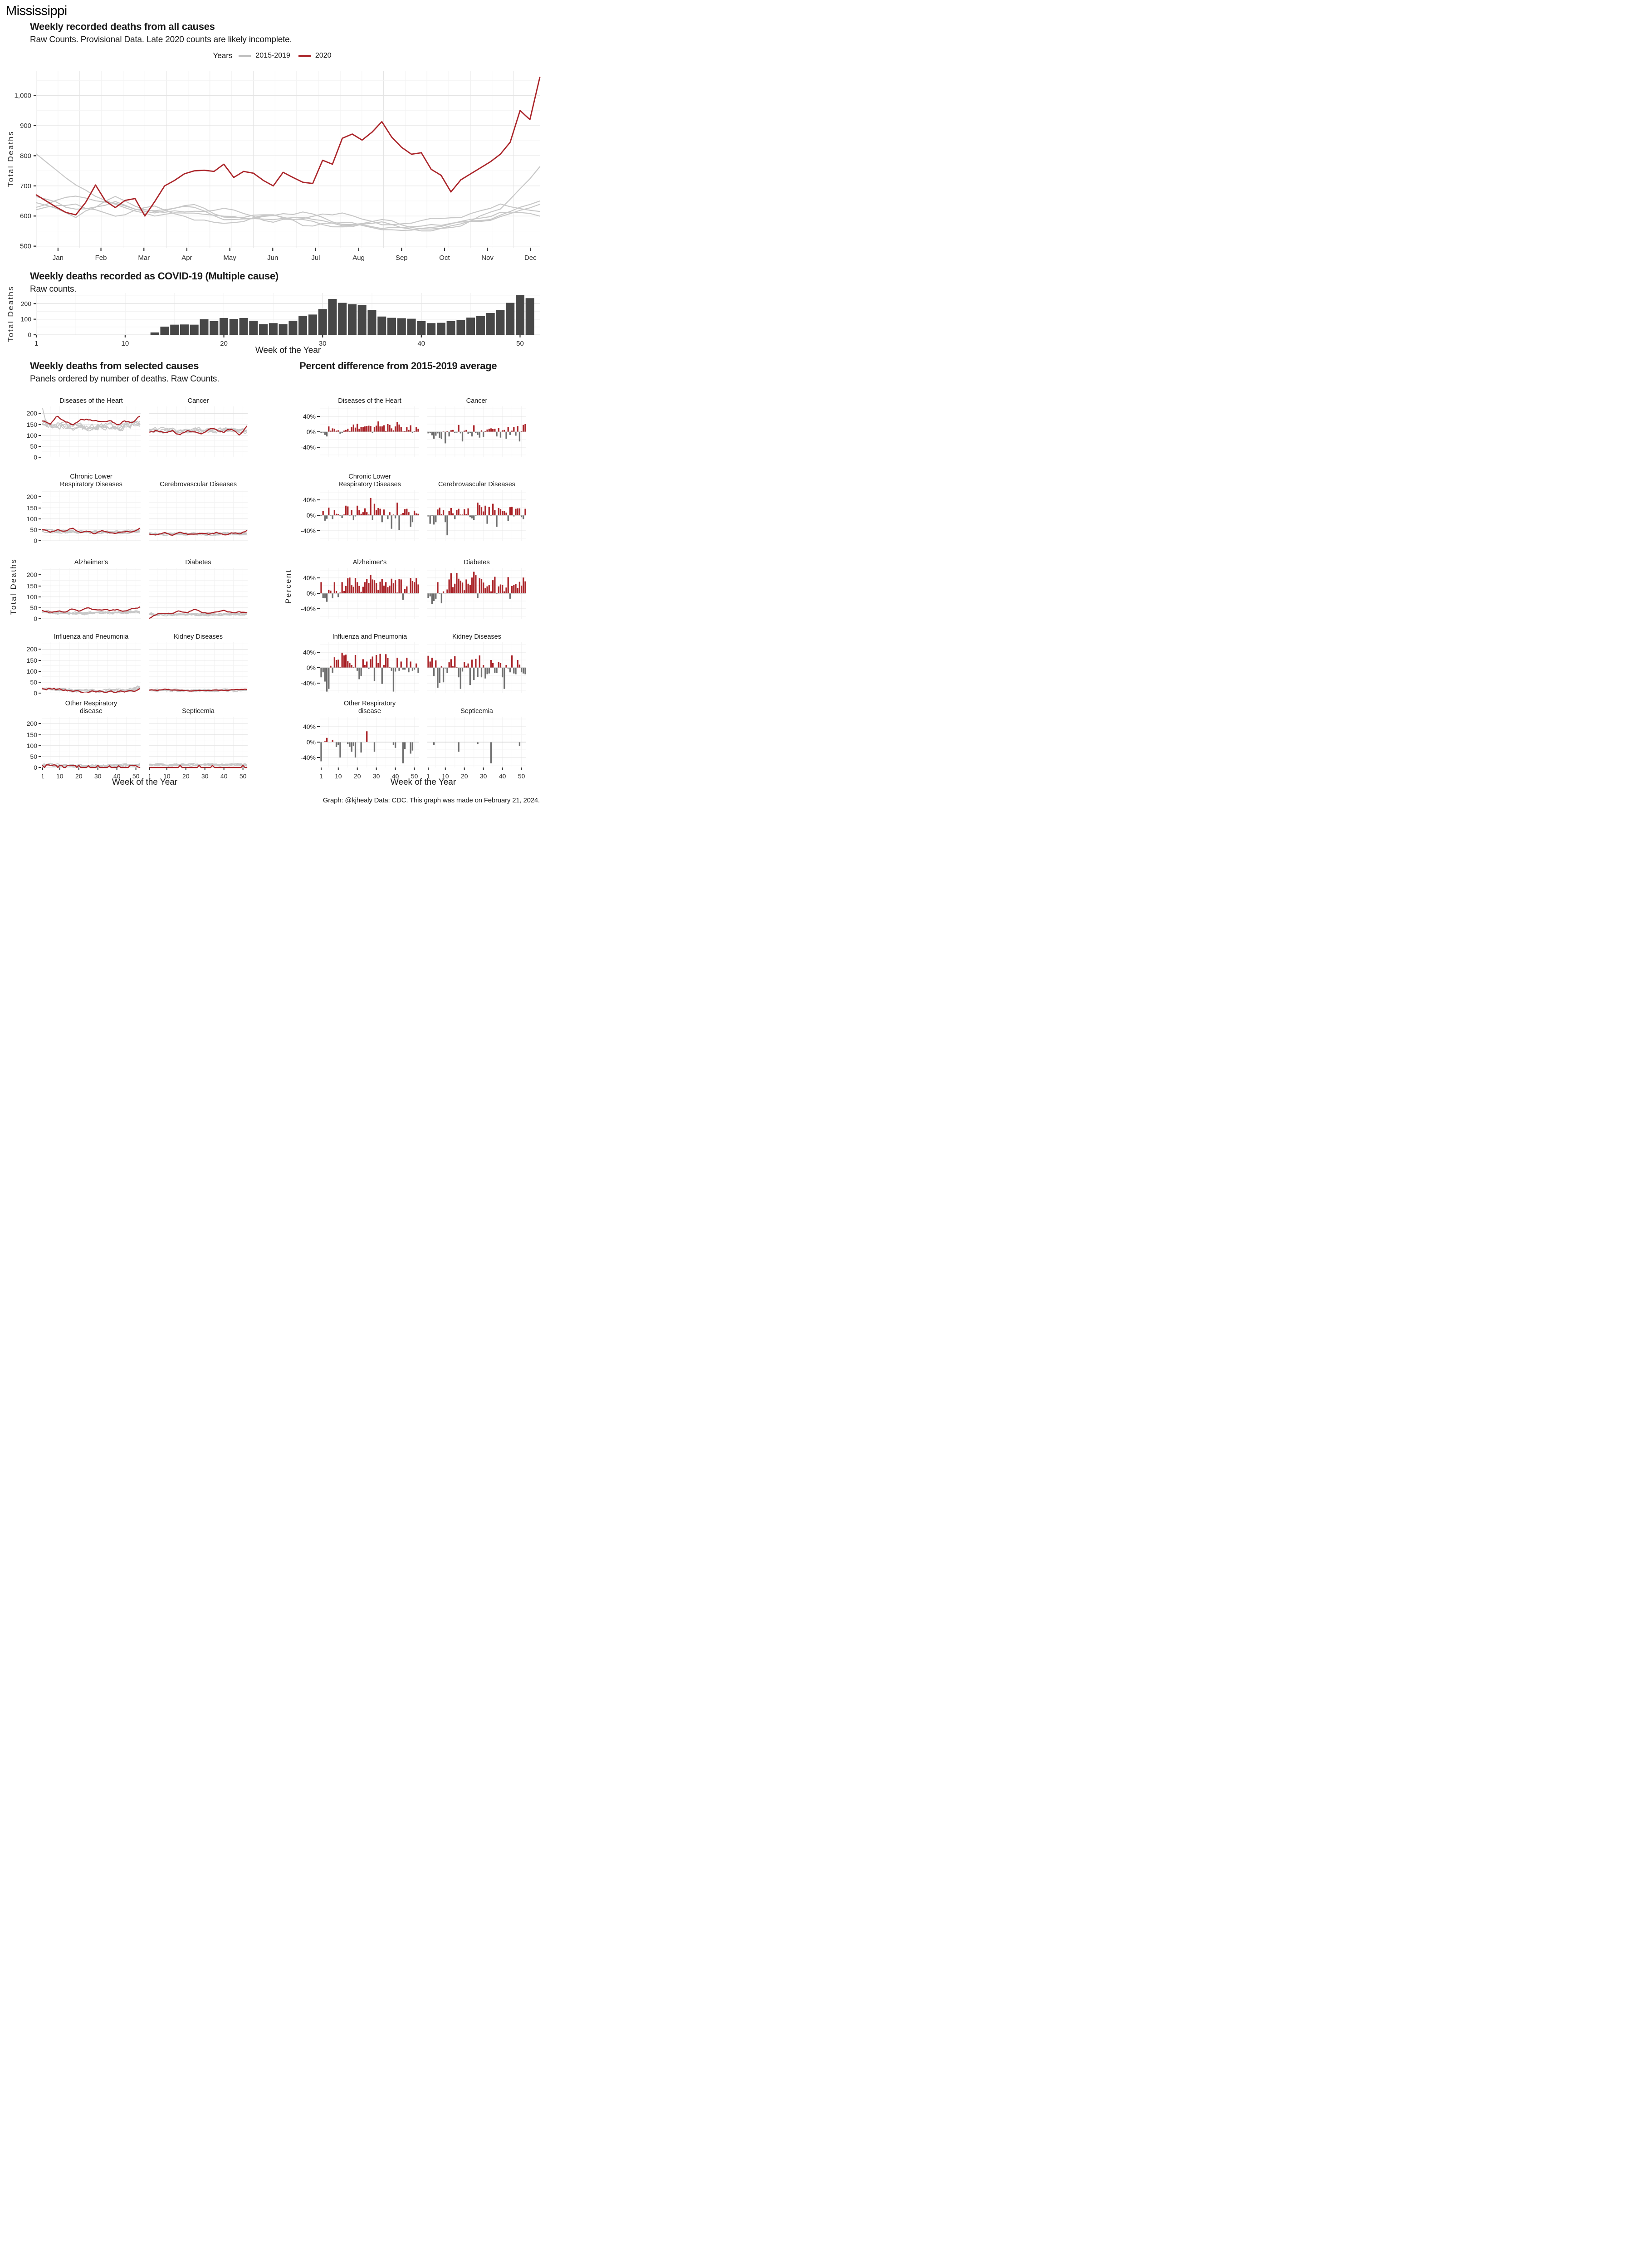 This screenshot has width=1633, height=2268. Describe the element at coordinates (122, 27) in the screenshot. I see `all-causes-title: Weekly recorded deaths from all causes` at that location.